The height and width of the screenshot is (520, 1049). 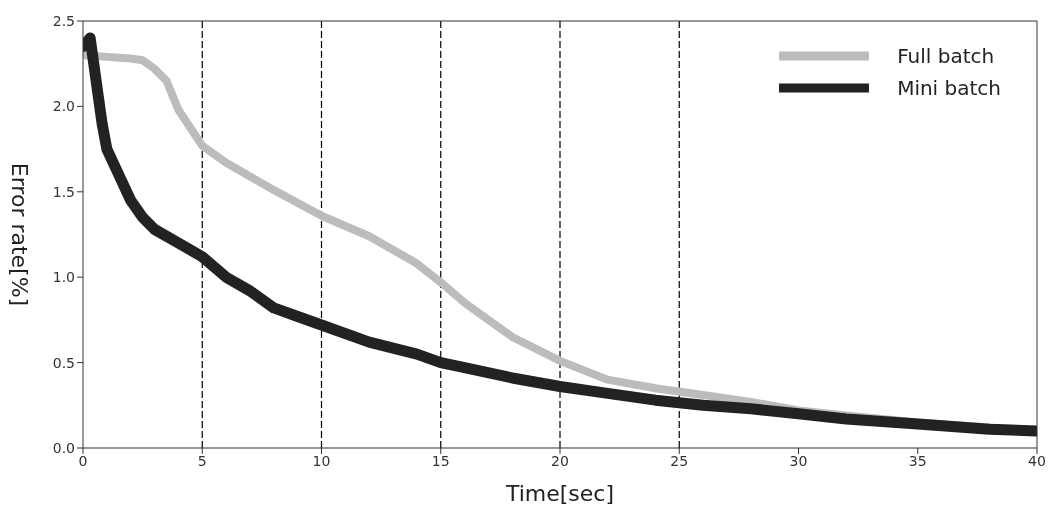 What do you see at coordinates (559, 493) in the screenshot?
I see `x-axis-title: Time[sec]` at bounding box center [559, 493].